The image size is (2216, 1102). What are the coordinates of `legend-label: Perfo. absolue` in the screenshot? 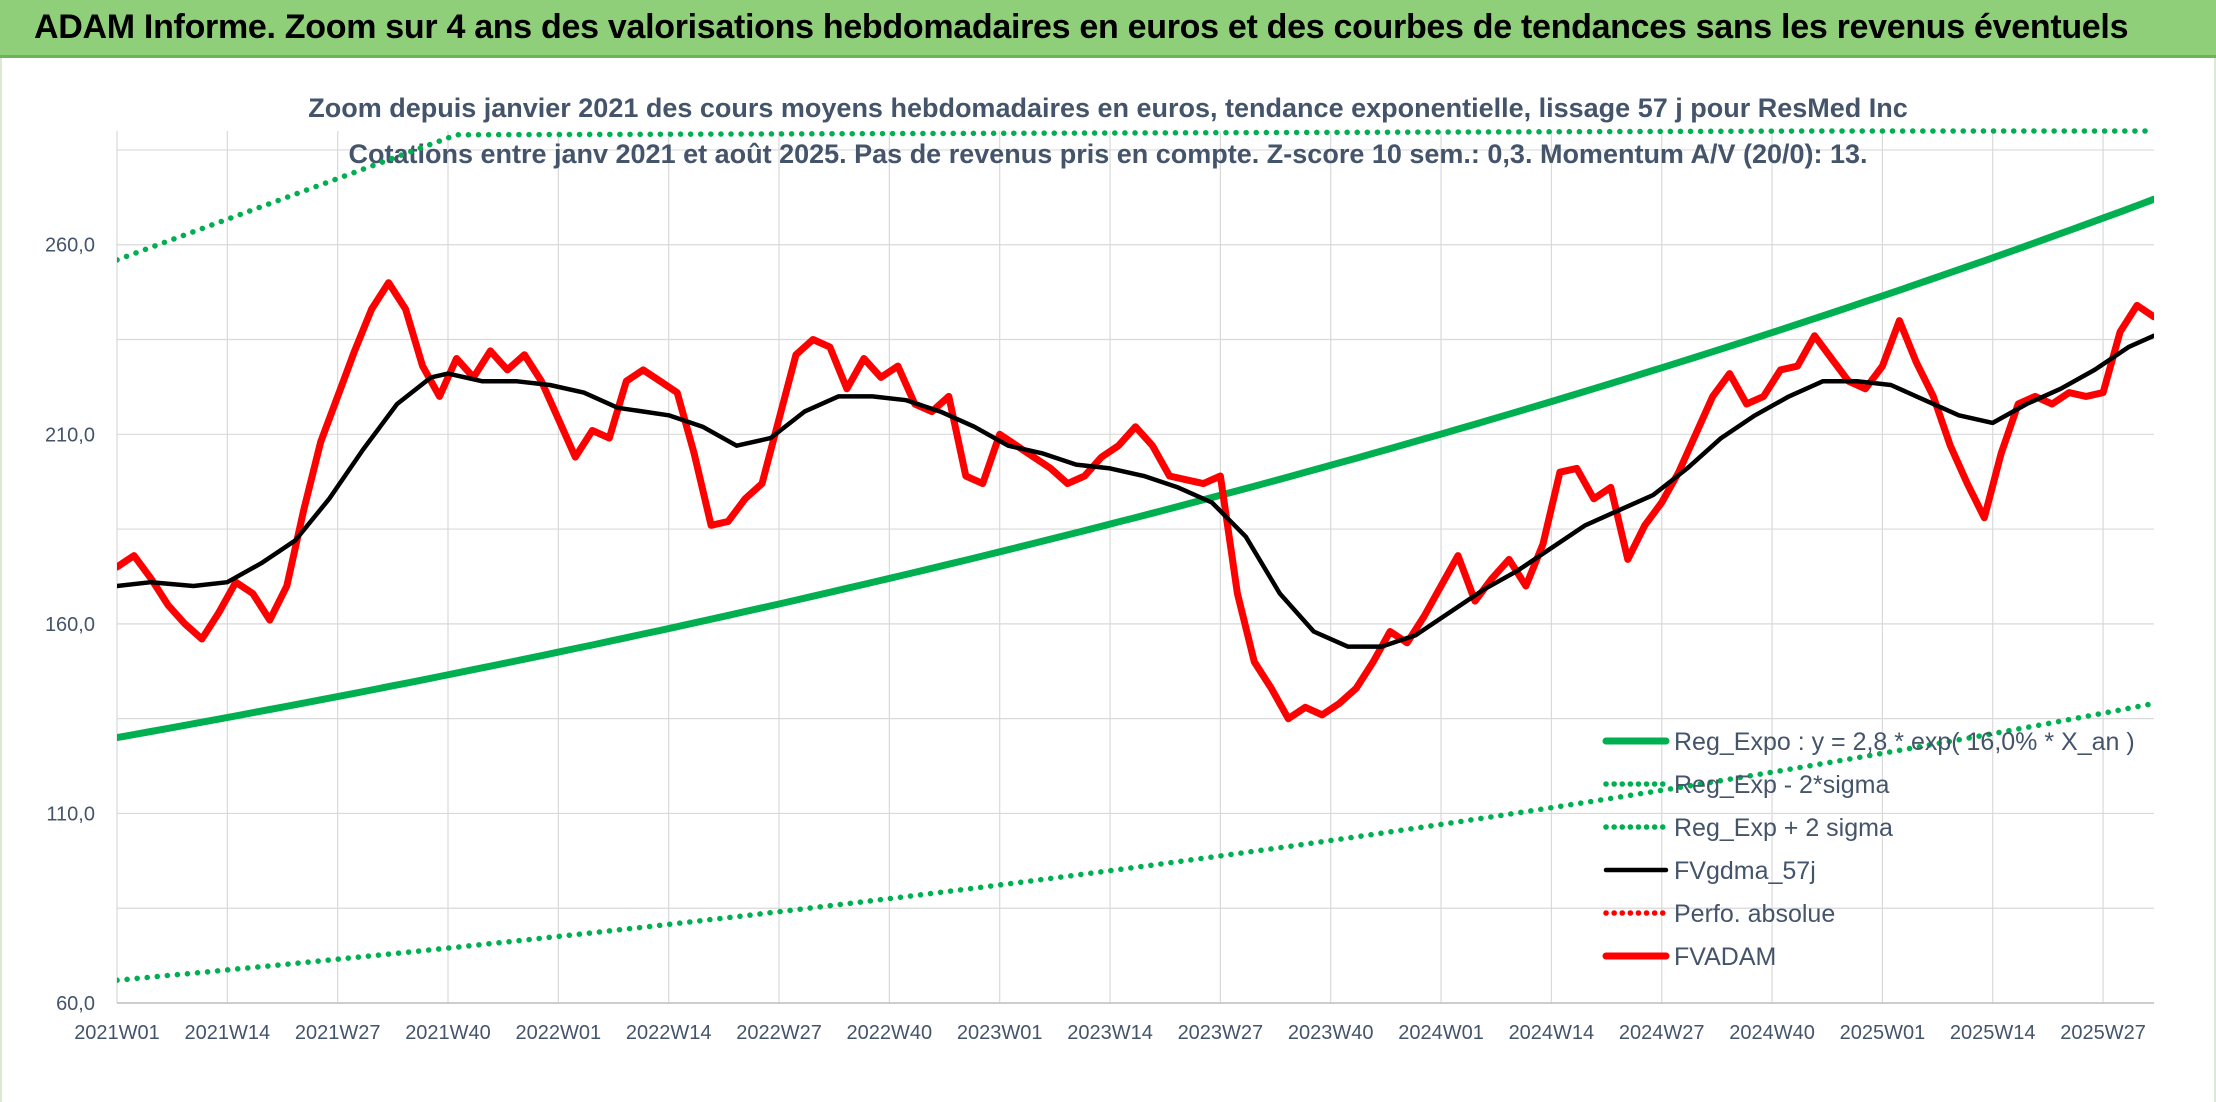 It's located at (1754, 914).